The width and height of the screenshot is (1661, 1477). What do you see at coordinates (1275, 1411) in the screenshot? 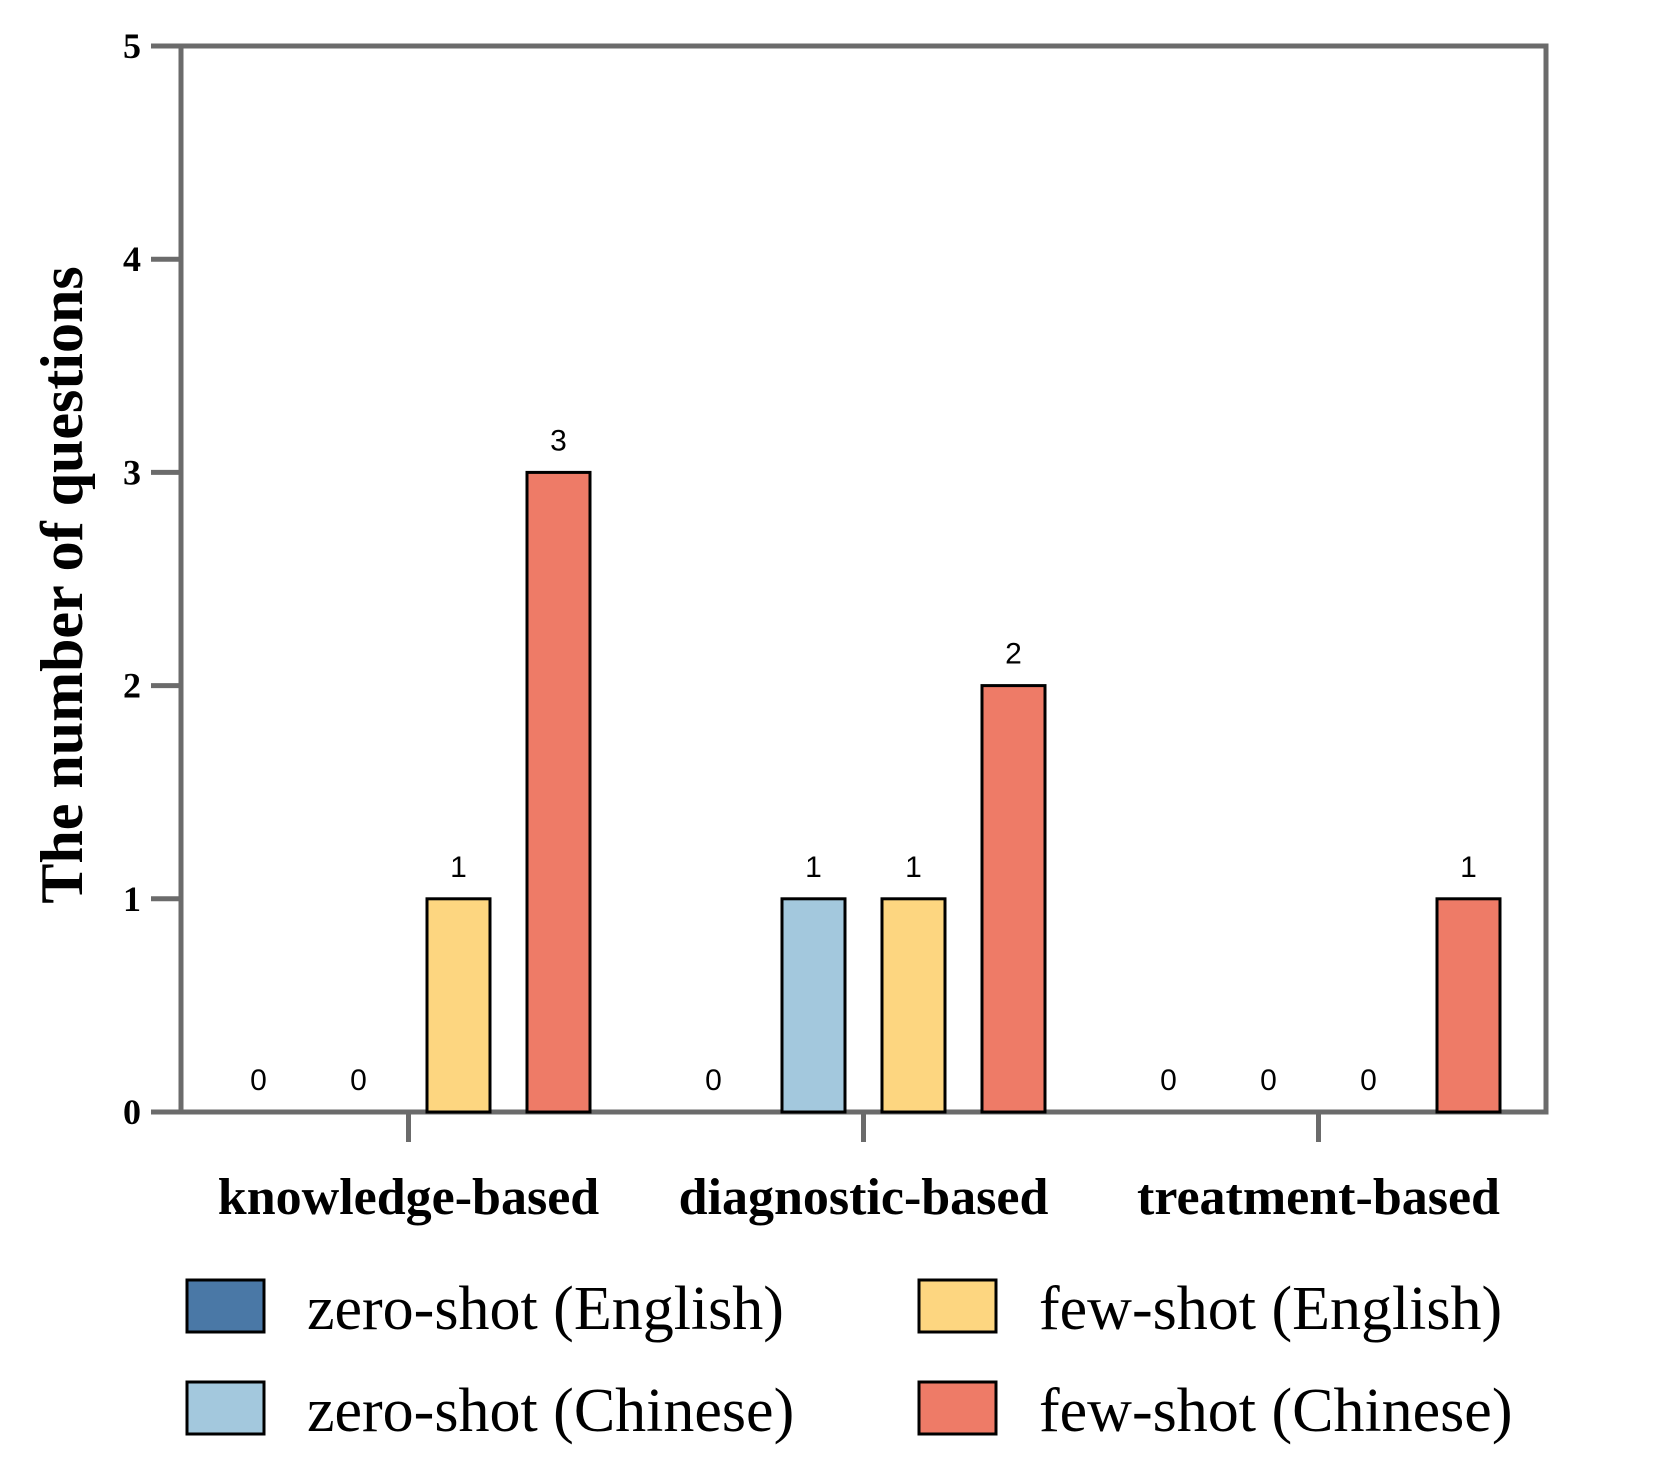
I see `legend-label: few-shot (Chinese)` at bounding box center [1275, 1411].